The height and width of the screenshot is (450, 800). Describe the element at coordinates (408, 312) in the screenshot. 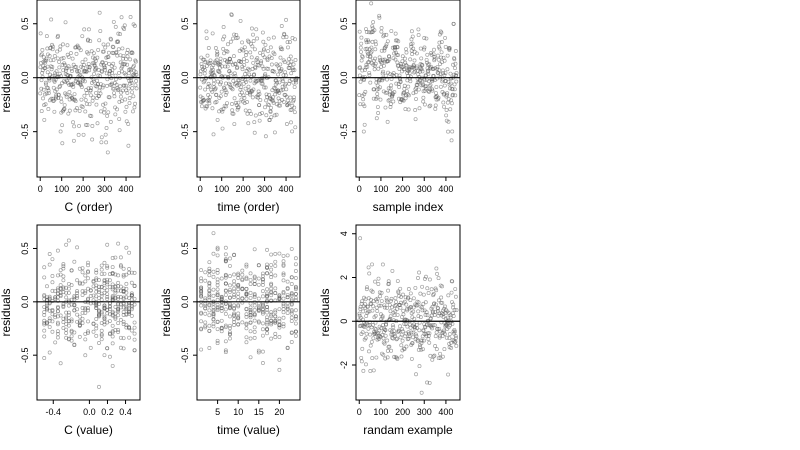

I see `plot-frame` at that location.